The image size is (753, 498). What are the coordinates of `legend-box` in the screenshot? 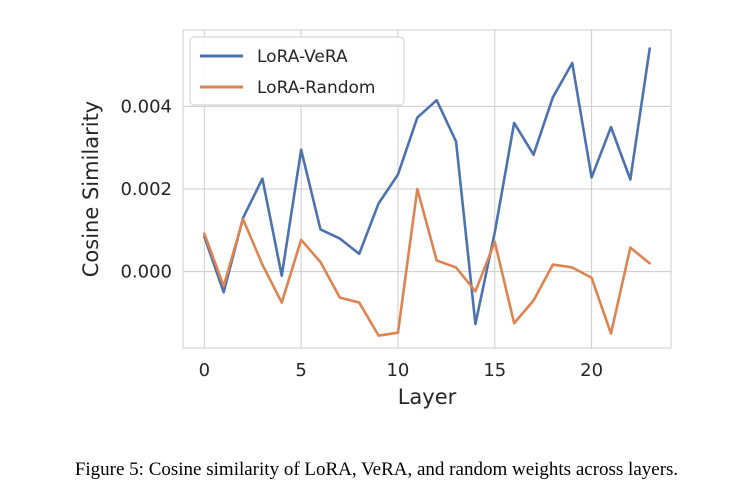 It's located at (297, 71).